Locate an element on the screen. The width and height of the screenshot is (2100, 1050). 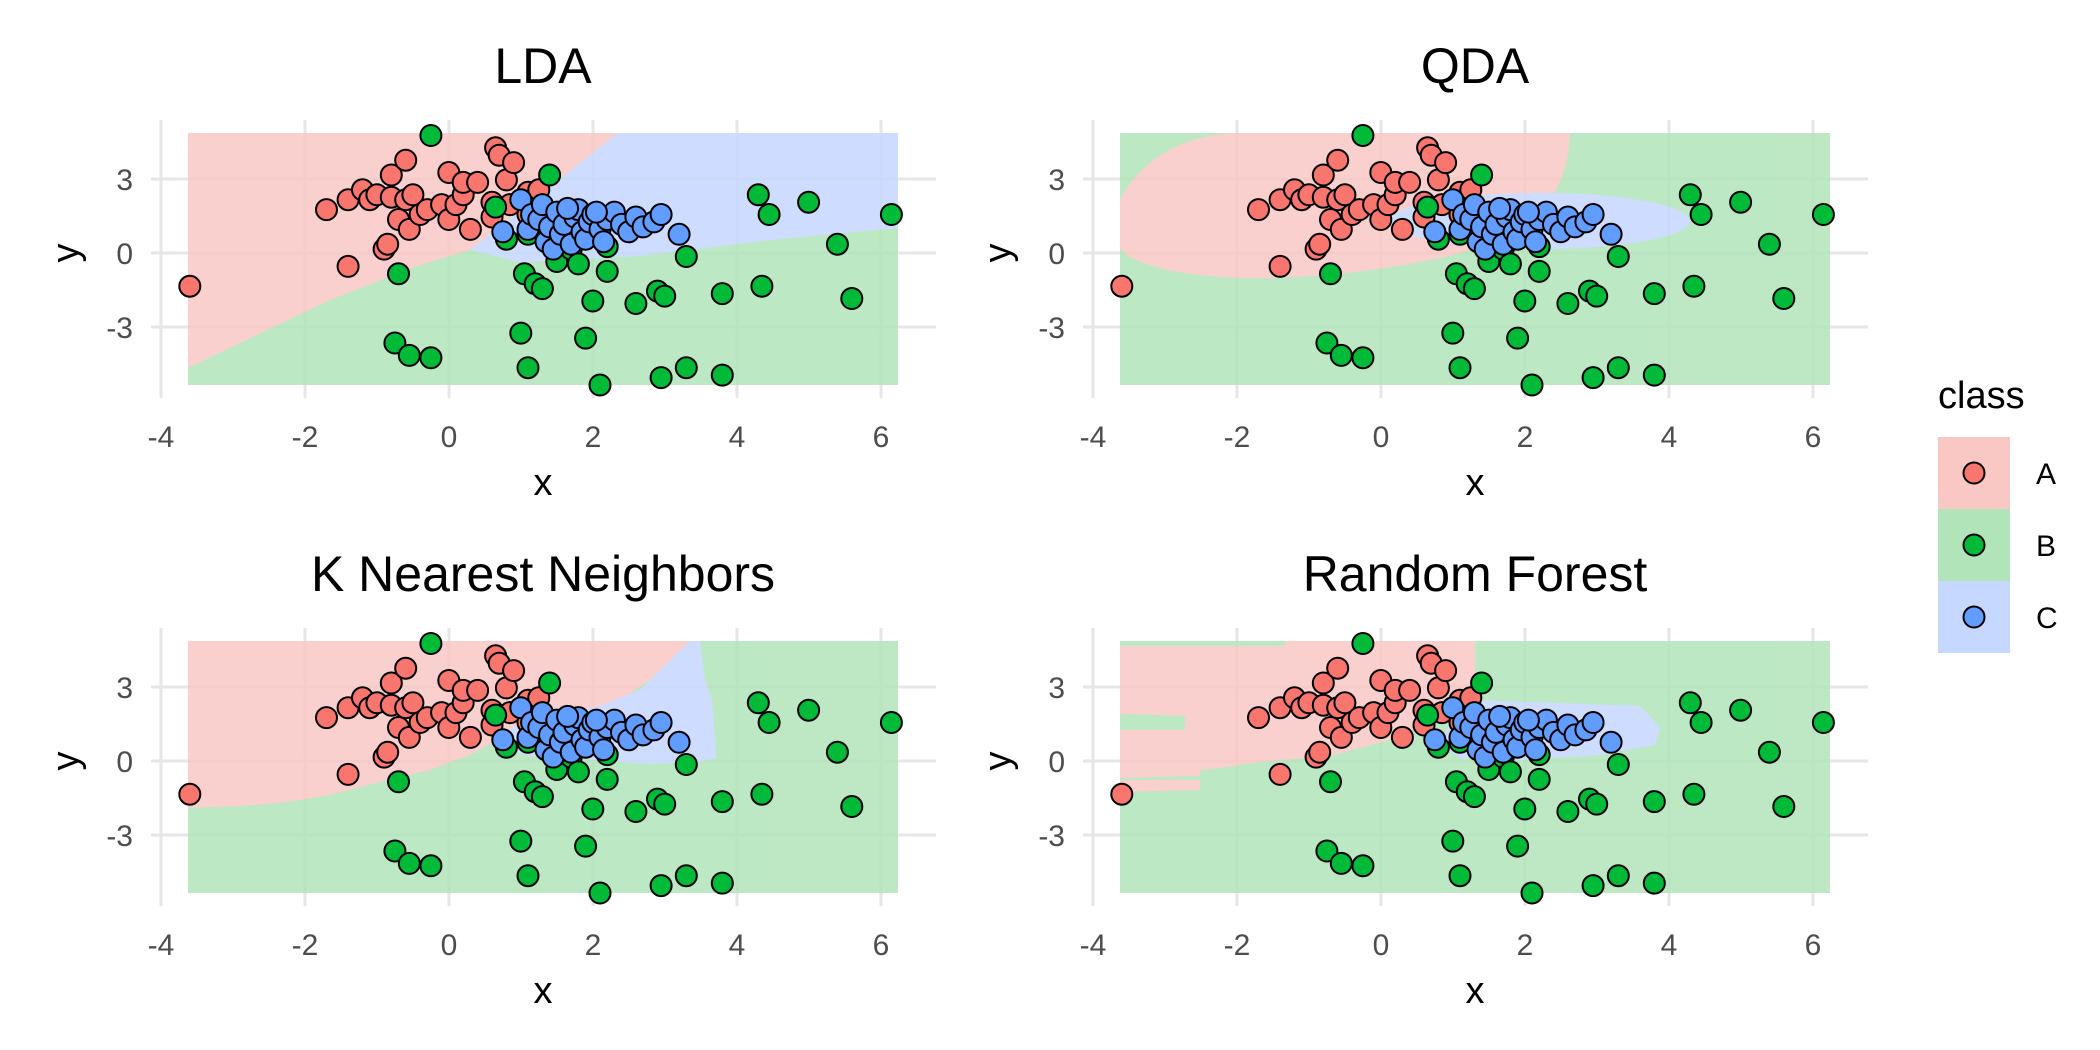
x-tick-label: -2 is located at coordinates (305, 945).